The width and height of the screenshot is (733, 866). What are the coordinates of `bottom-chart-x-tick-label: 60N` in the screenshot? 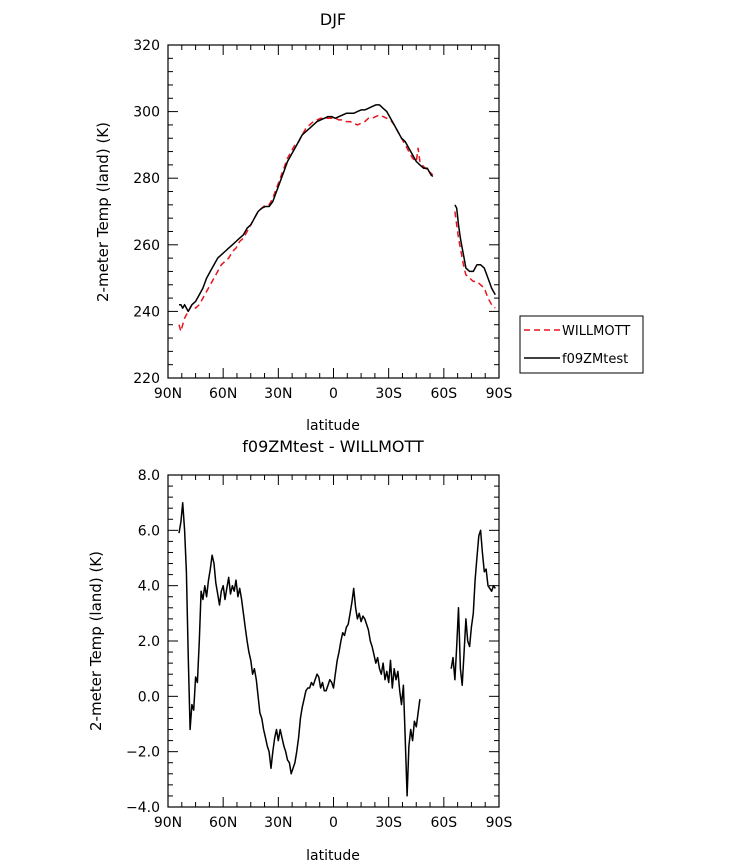 It's located at (223, 823).